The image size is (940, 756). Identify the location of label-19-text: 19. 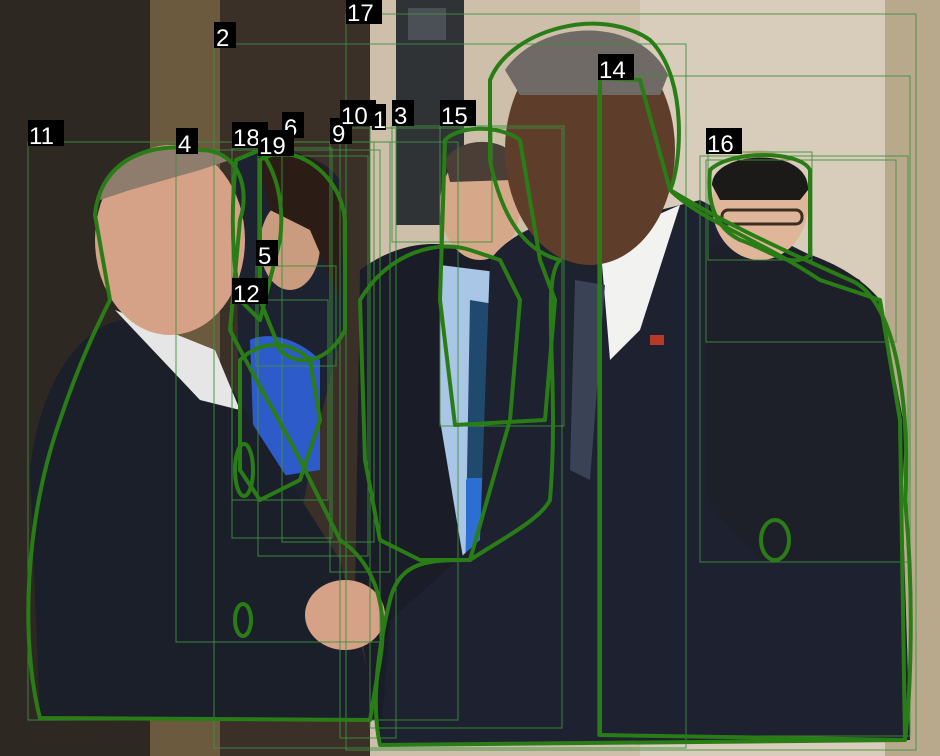
(272, 146).